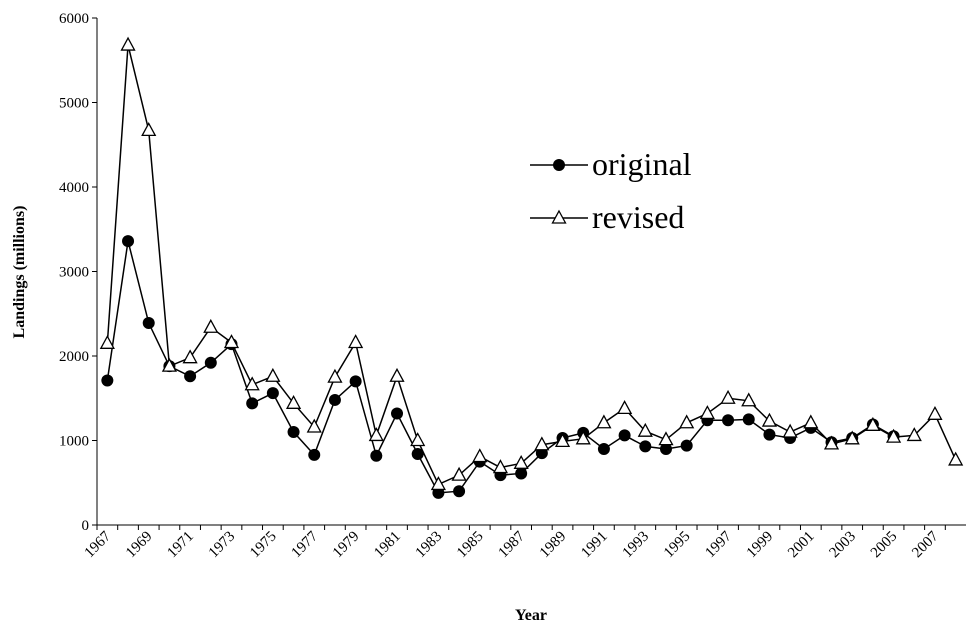 This screenshot has width=968, height=632. Describe the element at coordinates (74, 188) in the screenshot. I see `y-tick-label: 4000` at that location.